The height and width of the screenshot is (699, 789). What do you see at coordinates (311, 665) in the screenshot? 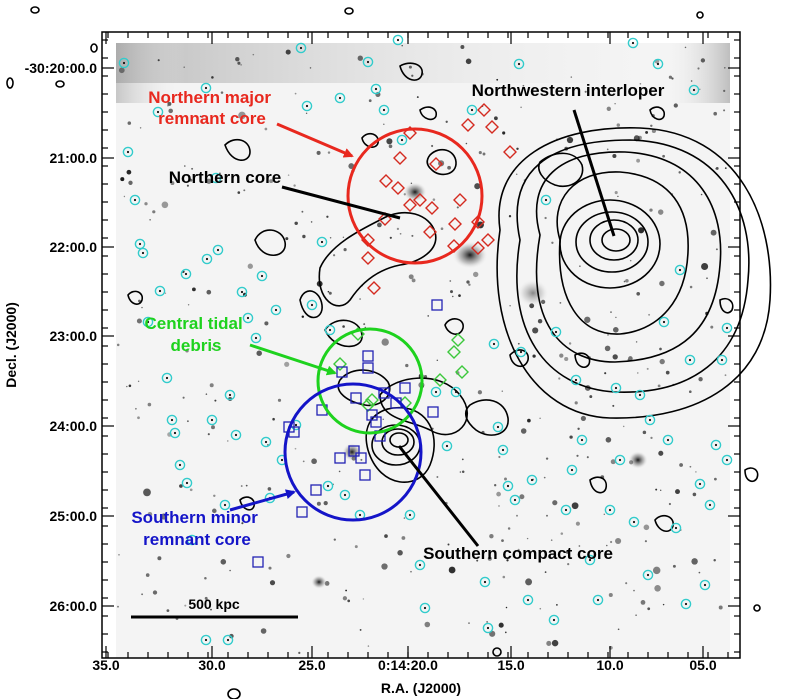
I see `x-tick-label: 25.0` at bounding box center [311, 665].